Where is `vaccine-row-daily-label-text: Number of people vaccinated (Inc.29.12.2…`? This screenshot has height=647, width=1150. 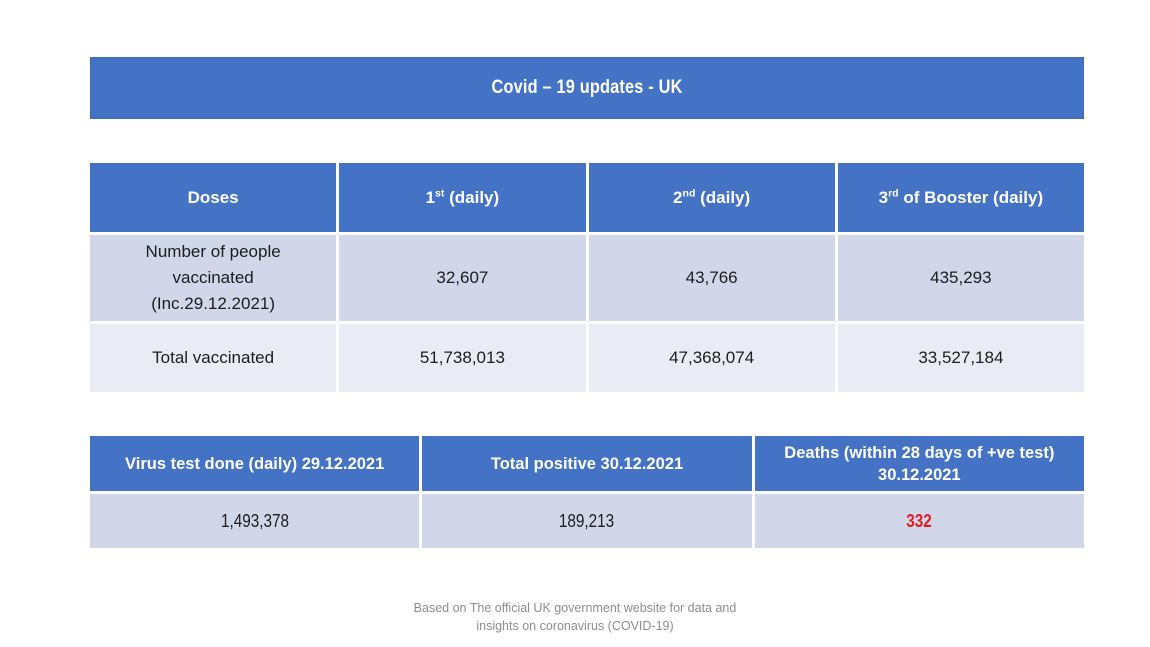
vaccine-row-daily-label-text: Number of people vaccinated (Inc.29.12.2… is located at coordinates (213, 277).